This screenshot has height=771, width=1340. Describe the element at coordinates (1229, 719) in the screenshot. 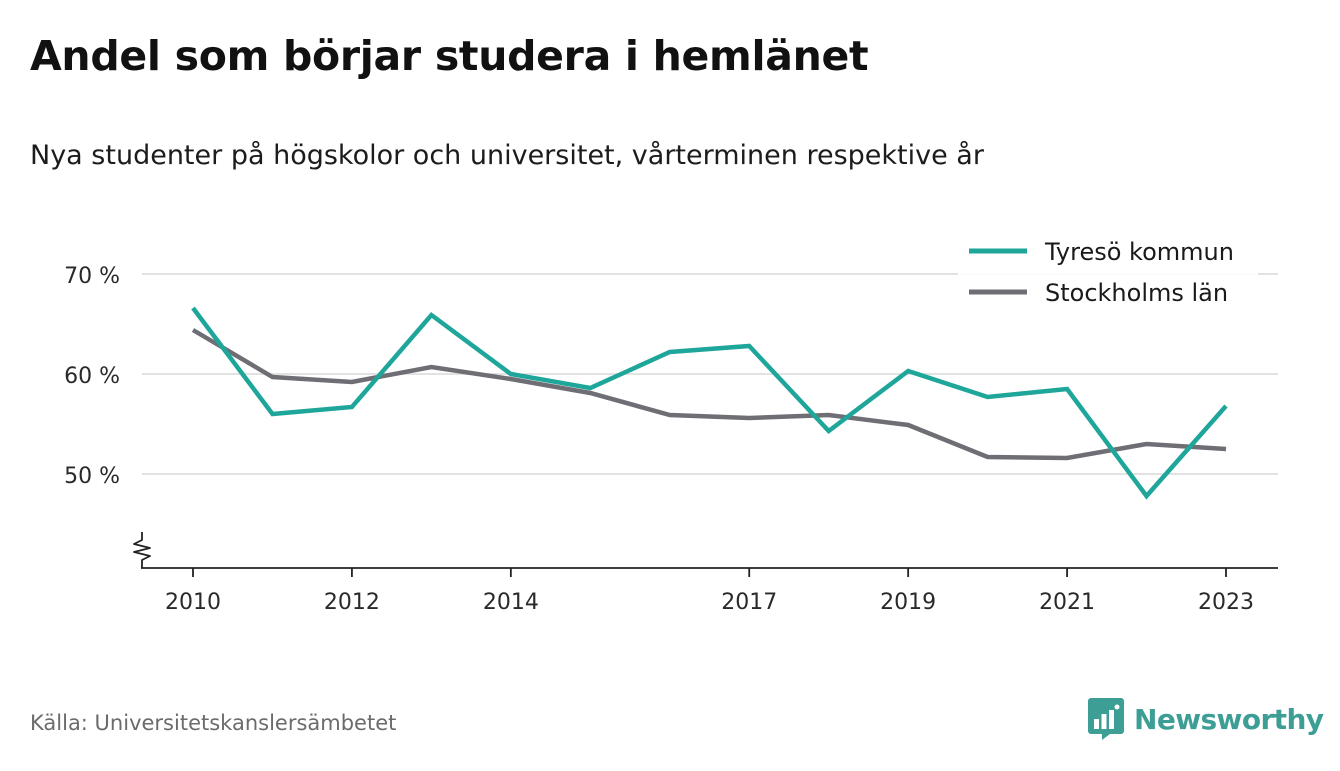

I see `brand-name: Newsworthy` at that location.